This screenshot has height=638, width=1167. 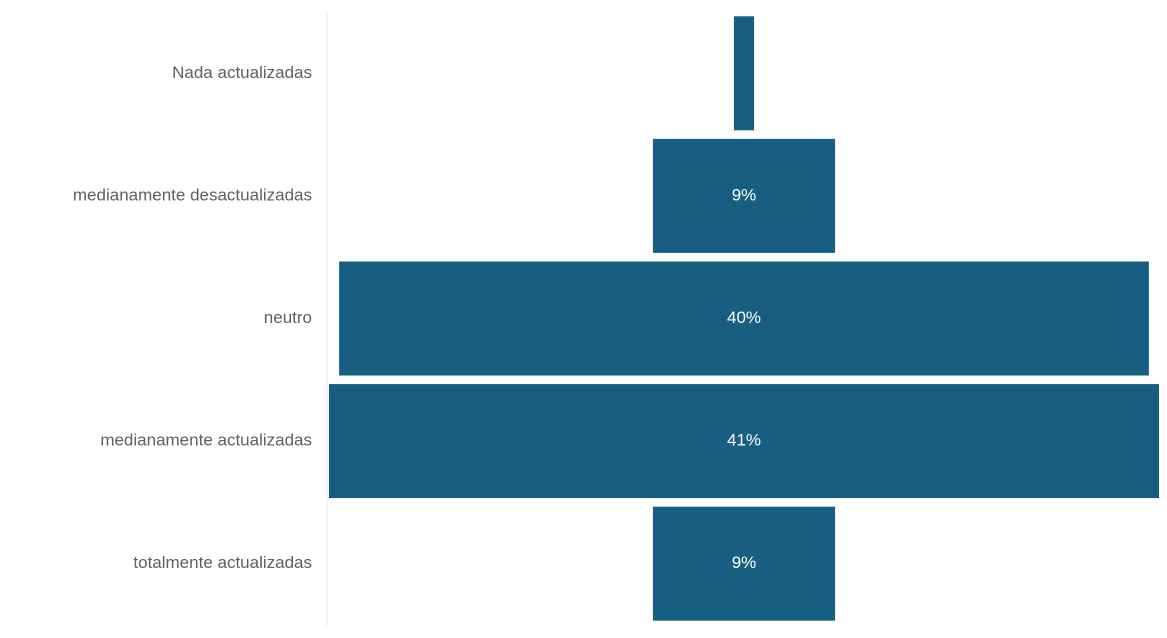 I want to click on category-label: totalmente actualizadas, so click(x=222, y=562).